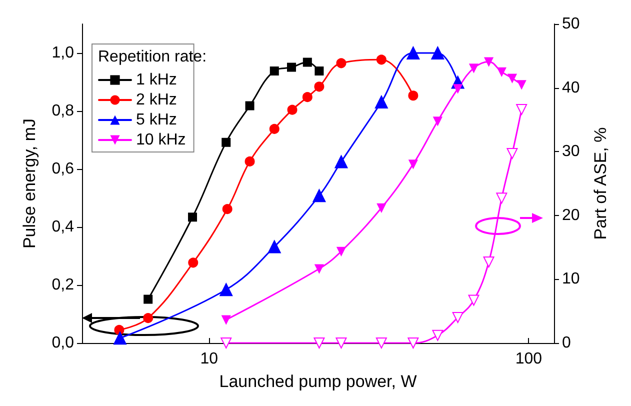 The height and width of the screenshot is (406, 631). What do you see at coordinates (528, 359) in the screenshot?
I see `x-tick-label: 100` at bounding box center [528, 359].